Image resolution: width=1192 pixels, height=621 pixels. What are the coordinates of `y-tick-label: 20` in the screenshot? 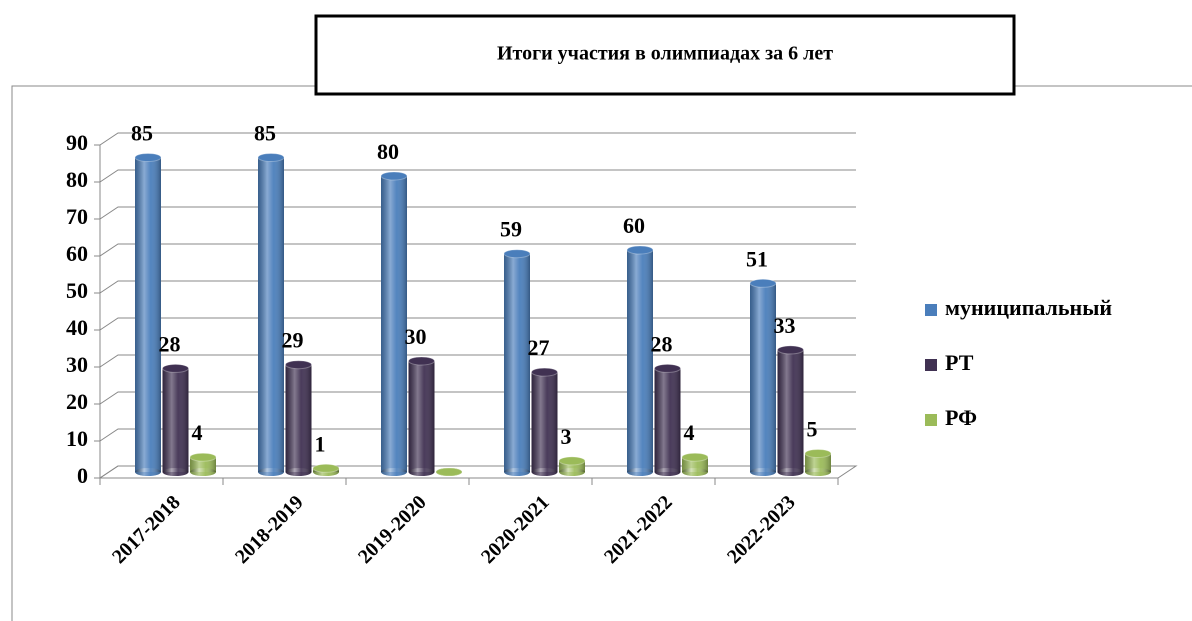 It's located at (77, 401).